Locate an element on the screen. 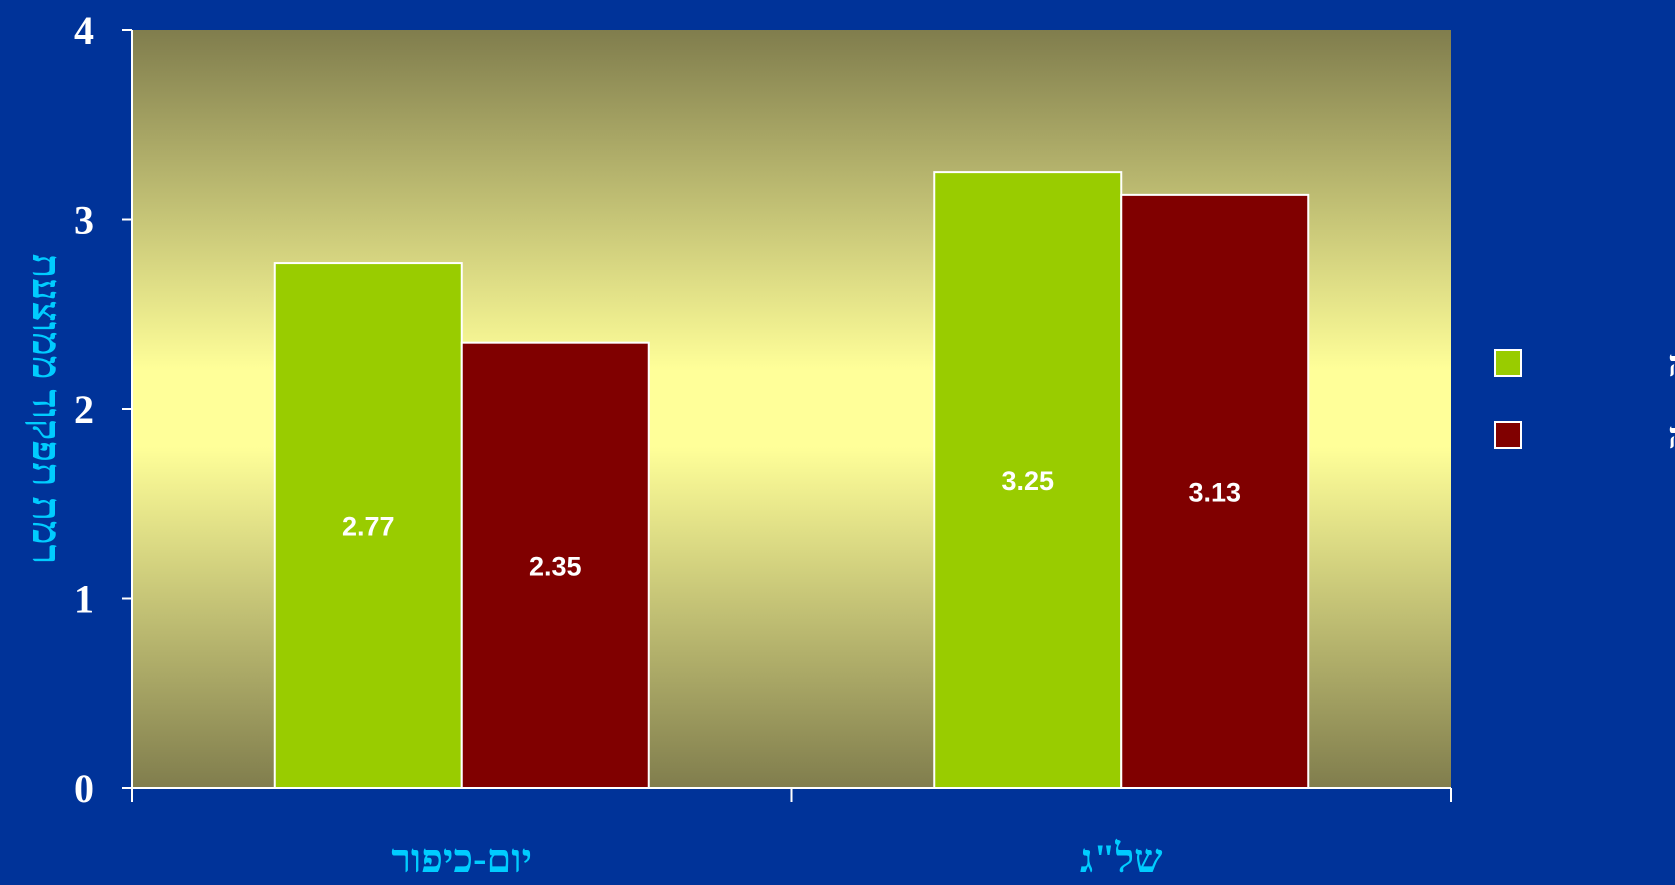 The image size is (1675, 885). data-label: 2.35 is located at coordinates (555, 566).